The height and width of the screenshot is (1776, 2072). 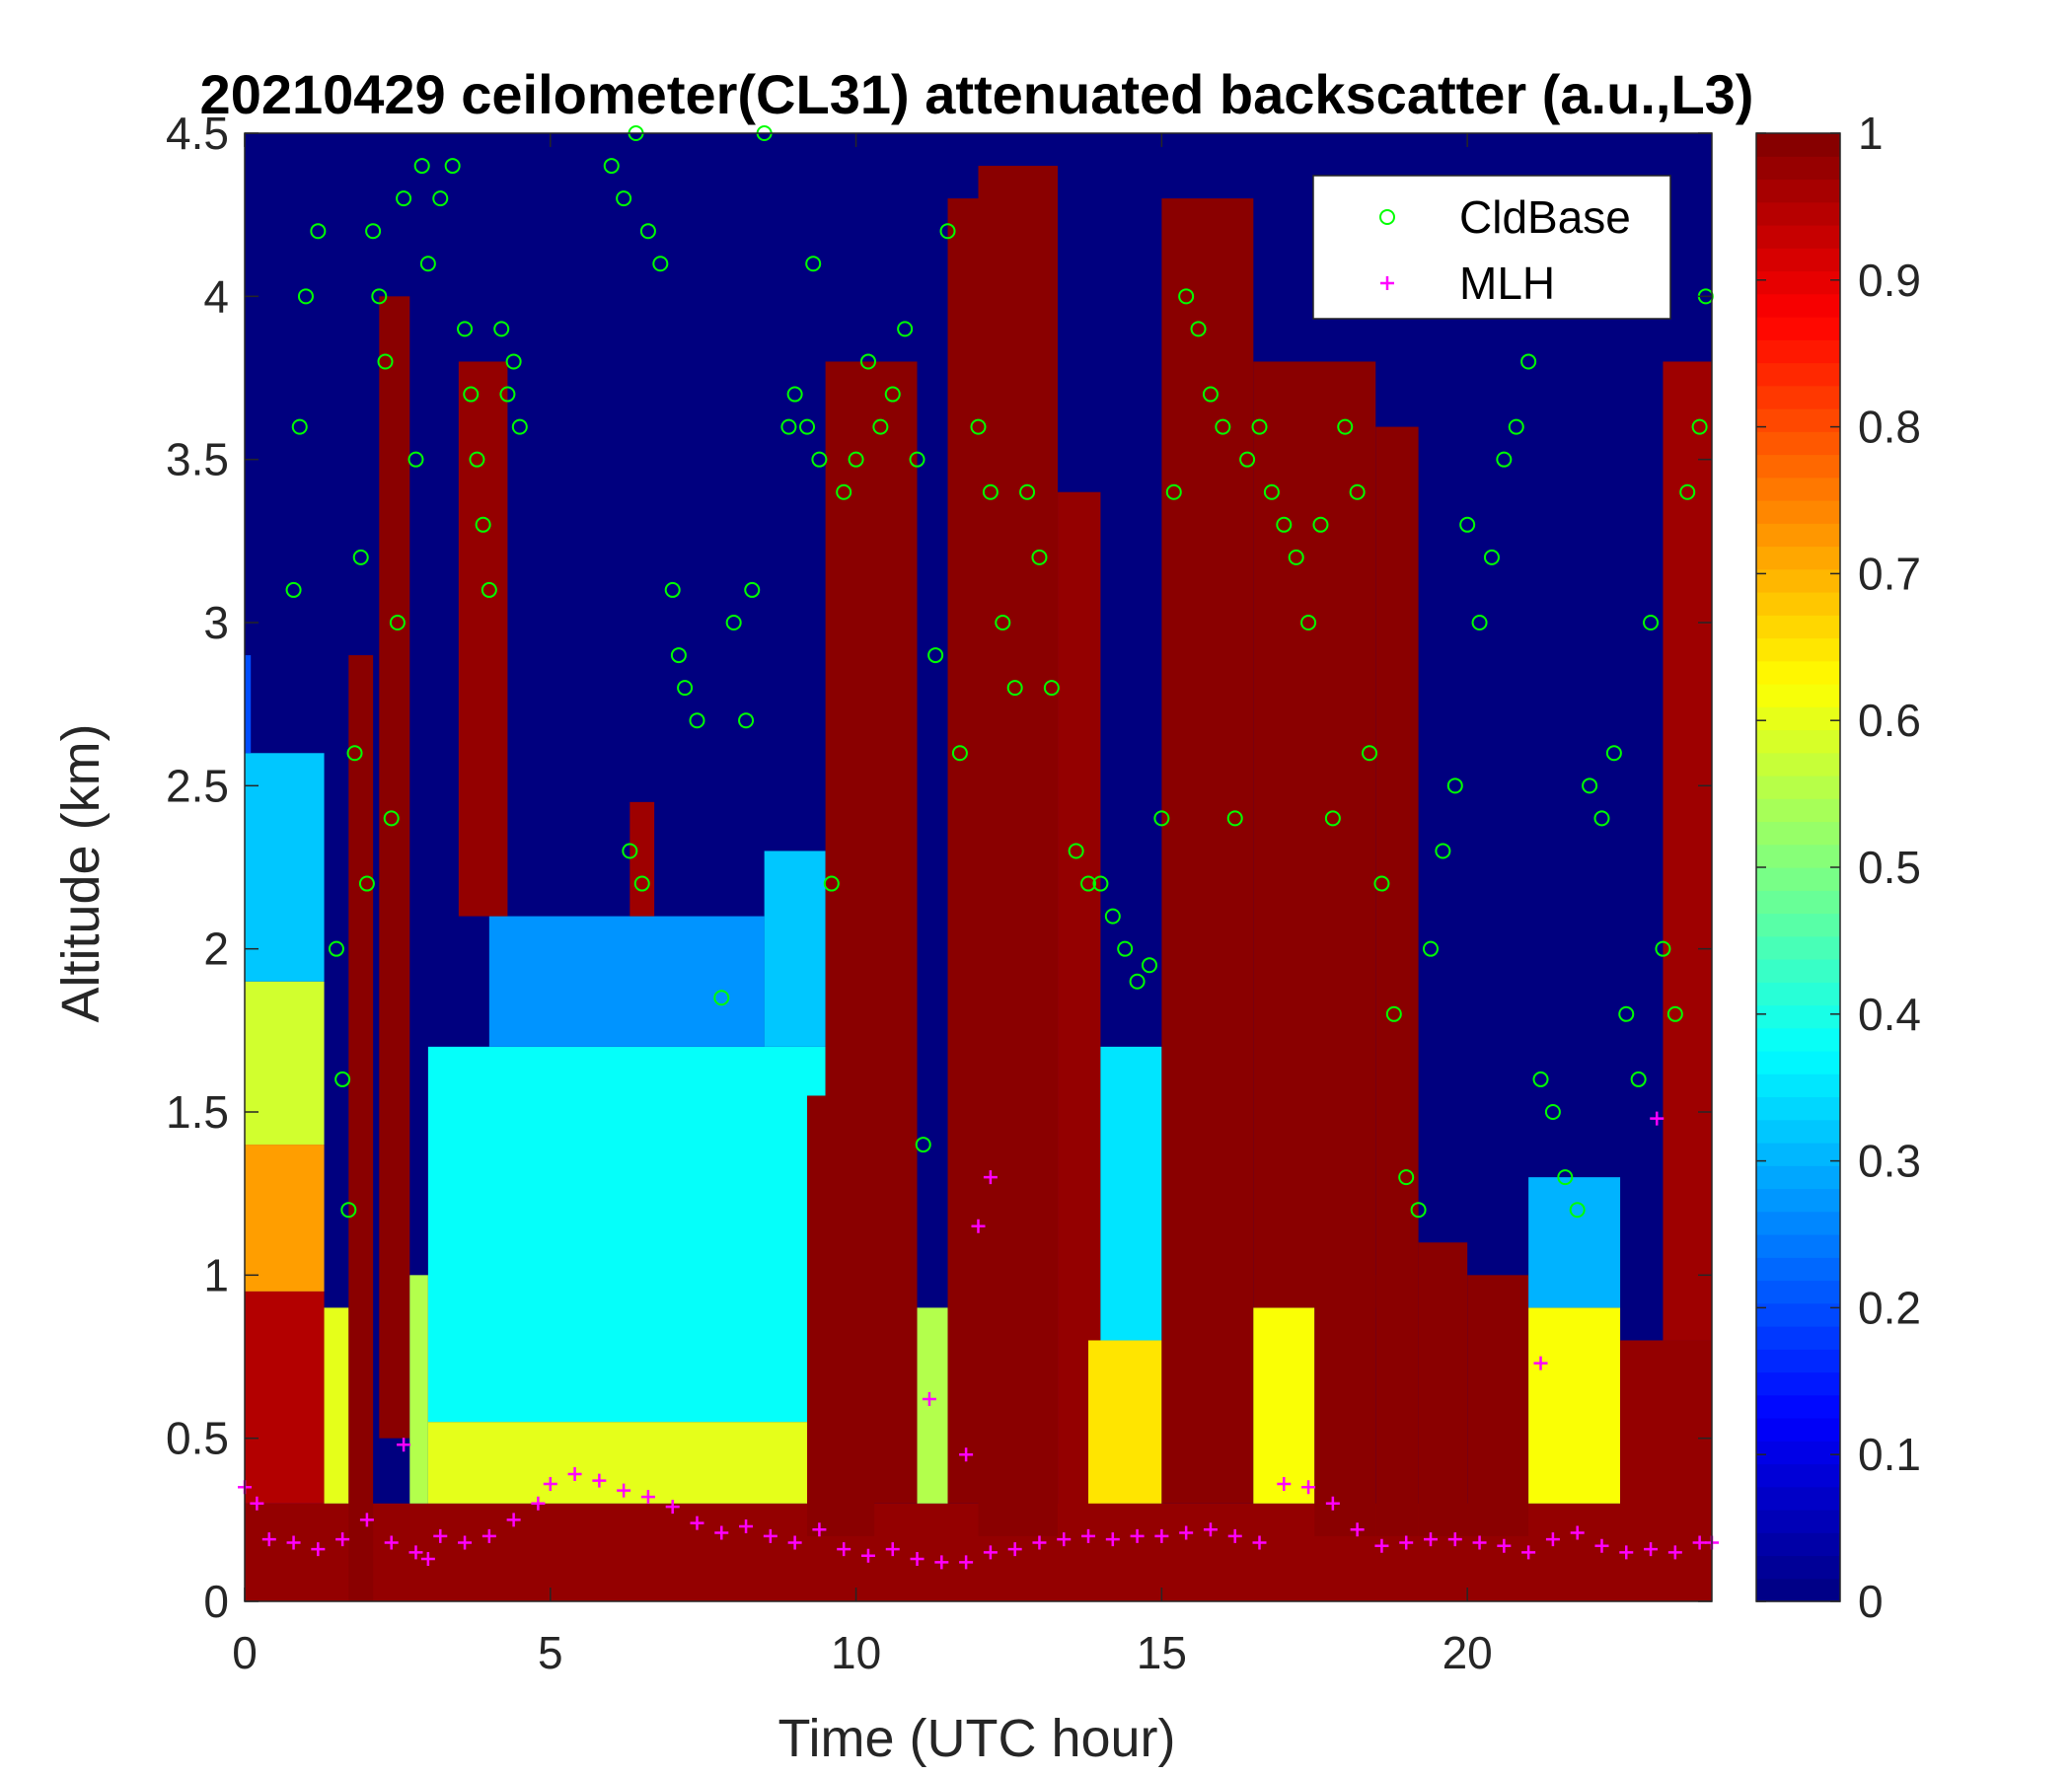 What do you see at coordinates (856, 1653) in the screenshot?
I see `x-tick-label: 10` at bounding box center [856, 1653].